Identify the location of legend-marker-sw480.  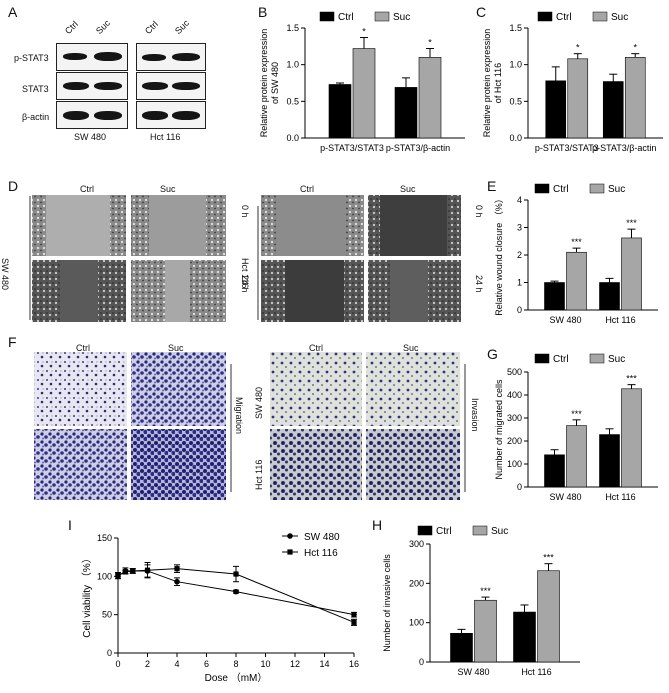
(290, 536).